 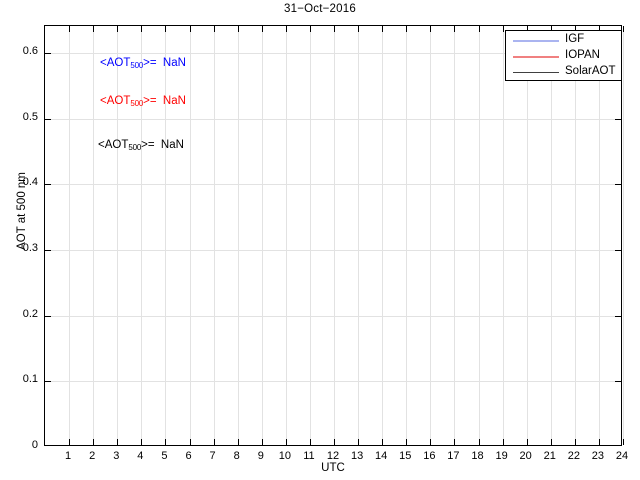 What do you see at coordinates (188, 456) in the screenshot?
I see `x-axis-tick-label: 6` at bounding box center [188, 456].